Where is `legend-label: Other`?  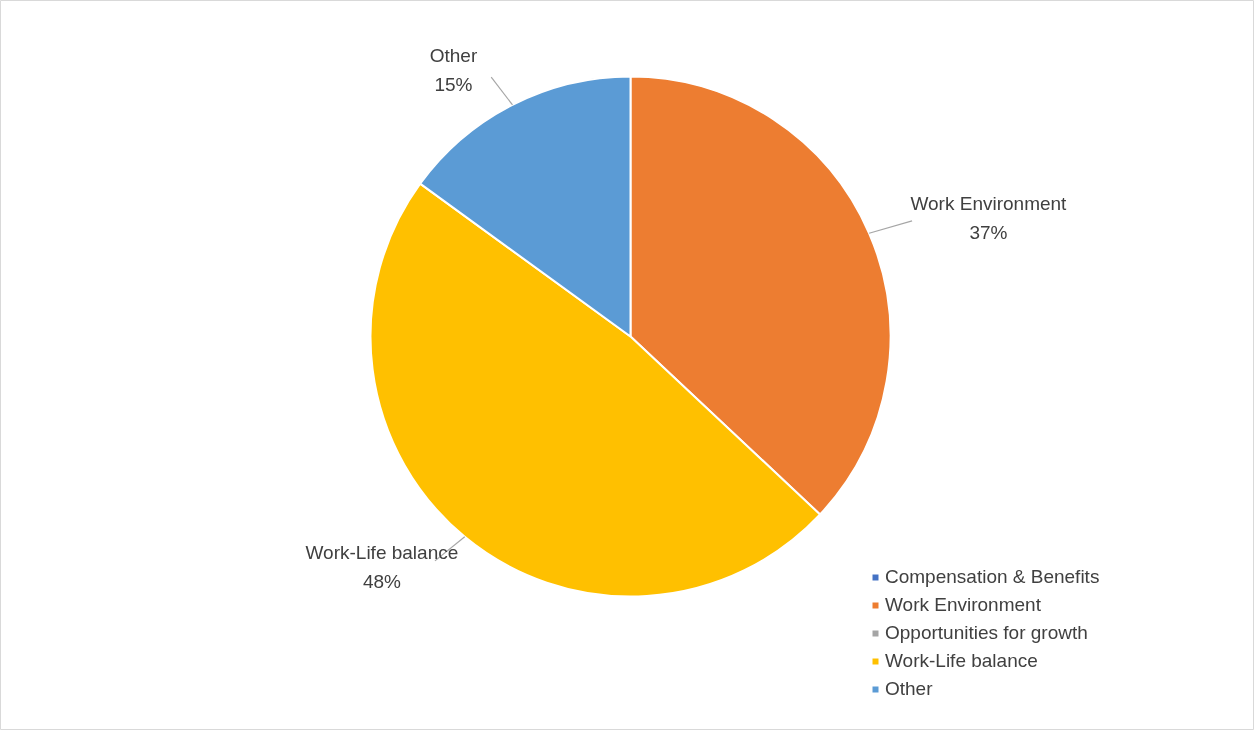 legend-label: Other is located at coordinates (909, 689).